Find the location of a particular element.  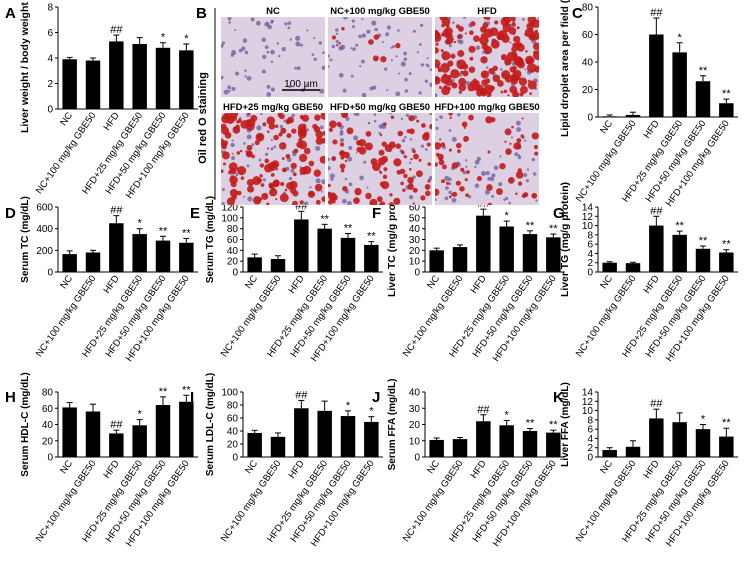

y-tick-label: 20 is located at coordinates (233, 445).